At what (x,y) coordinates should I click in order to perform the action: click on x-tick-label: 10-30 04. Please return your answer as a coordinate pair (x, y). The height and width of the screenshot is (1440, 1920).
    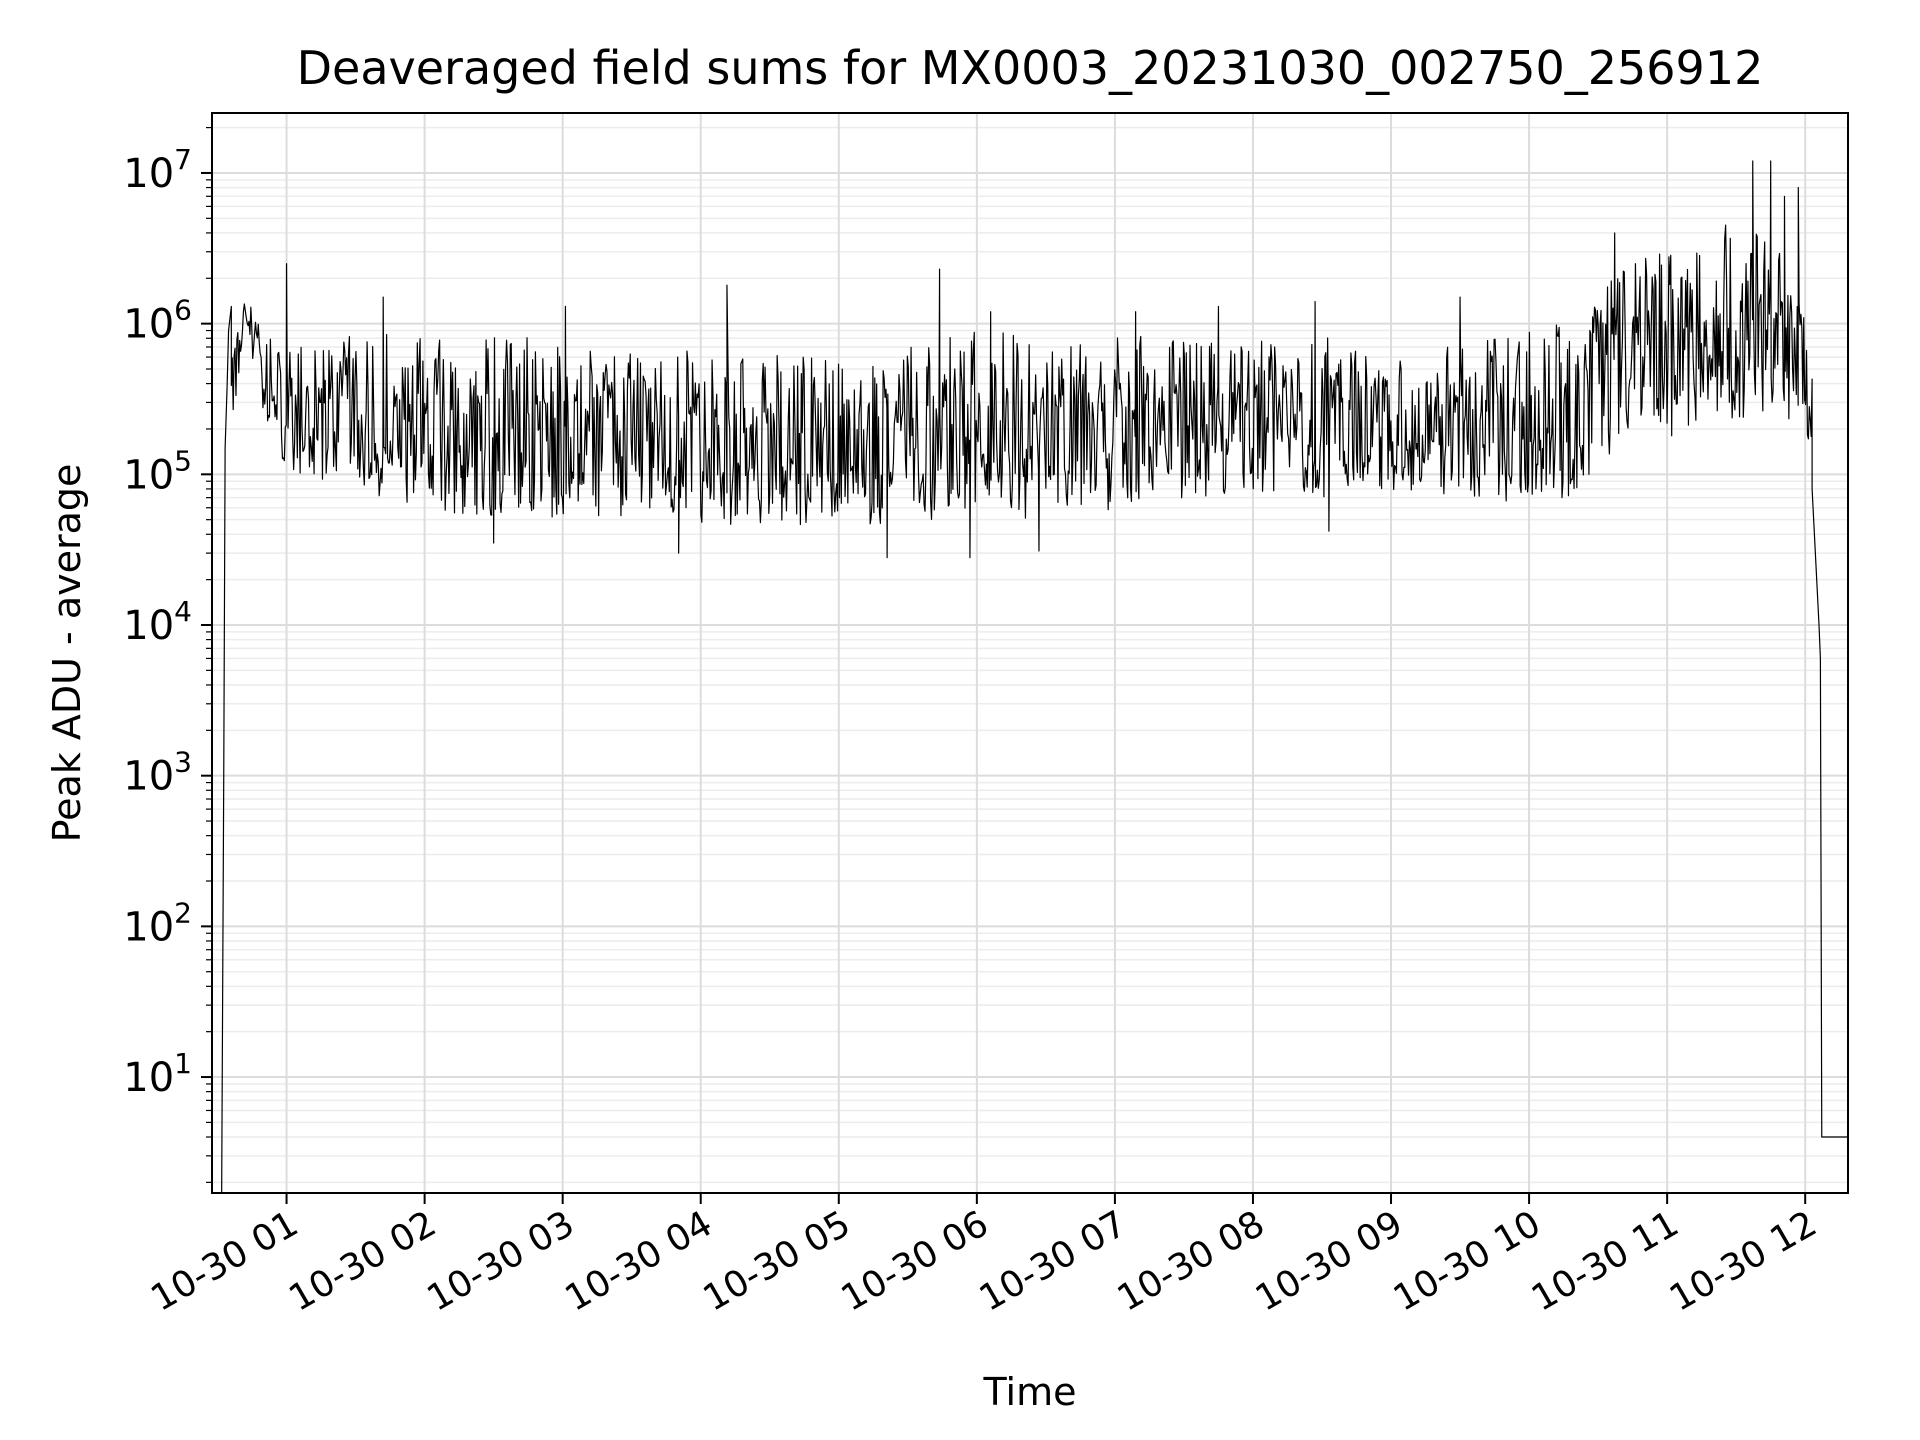
    Looking at the image, I should click on (639, 1261).